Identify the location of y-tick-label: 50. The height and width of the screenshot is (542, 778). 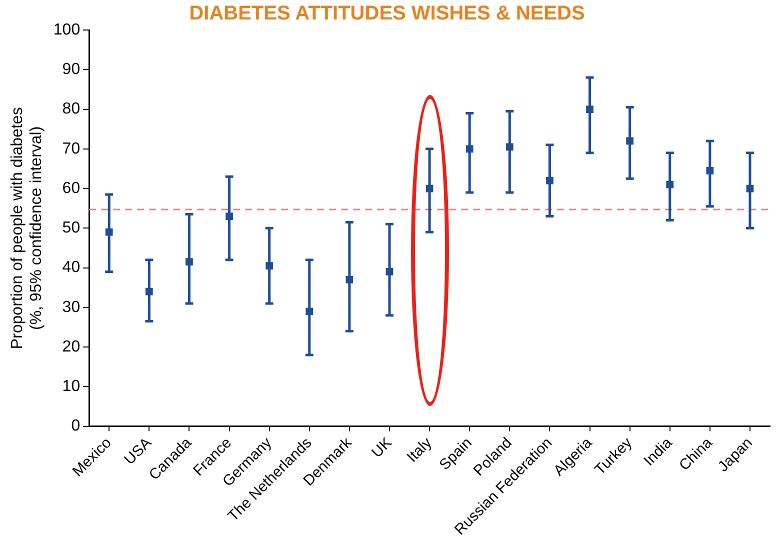
(71, 228).